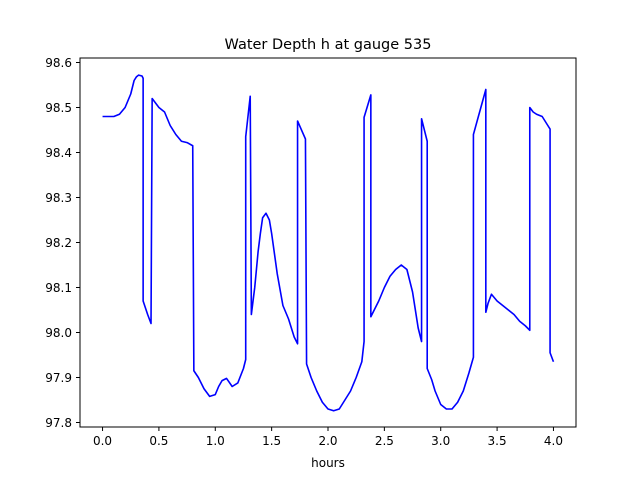 The image size is (640, 484). What do you see at coordinates (58, 108) in the screenshot?
I see `y-tick-label: 98.5` at bounding box center [58, 108].